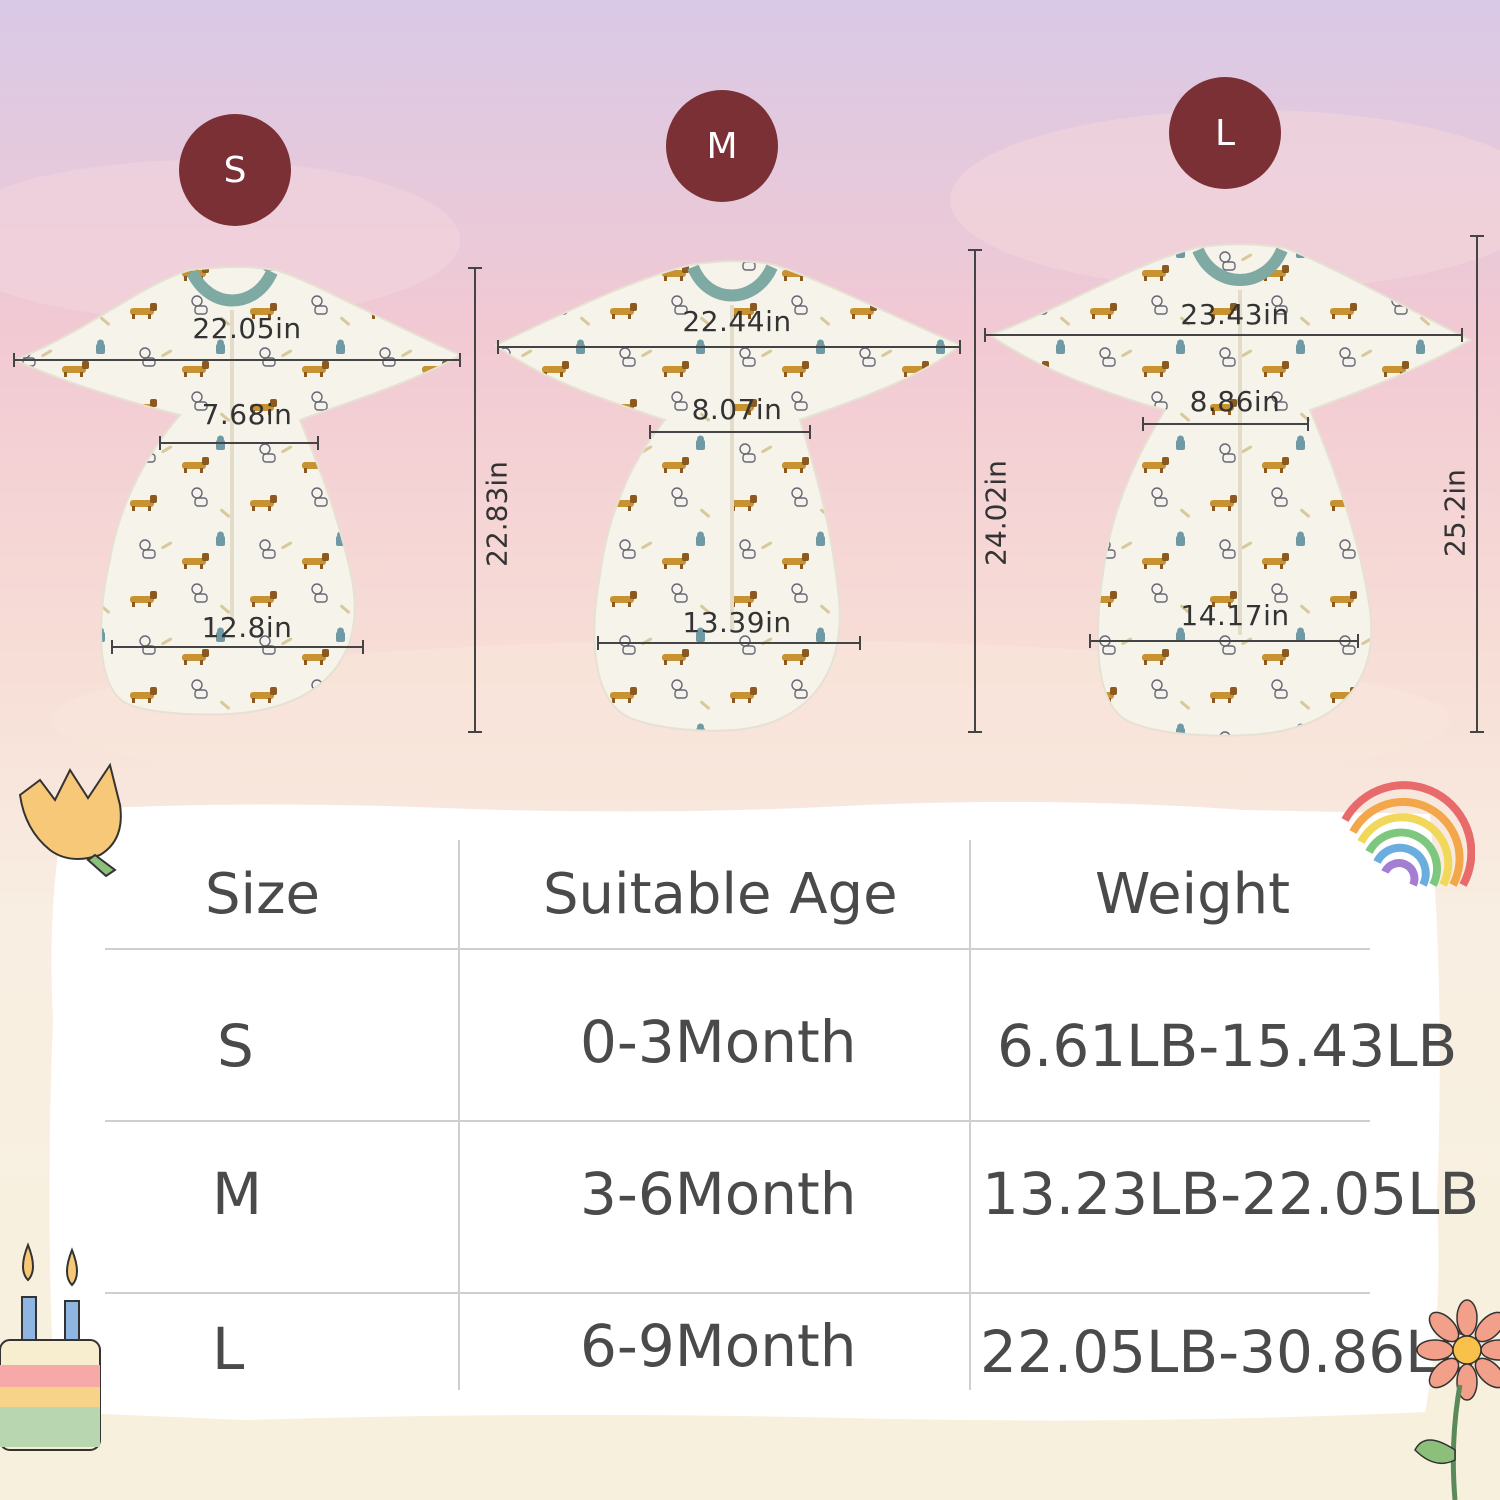 This screenshot has width=1500, height=1500. Describe the element at coordinates (1235, 401) in the screenshot. I see `armhole-width-l: 8.86in` at that location.